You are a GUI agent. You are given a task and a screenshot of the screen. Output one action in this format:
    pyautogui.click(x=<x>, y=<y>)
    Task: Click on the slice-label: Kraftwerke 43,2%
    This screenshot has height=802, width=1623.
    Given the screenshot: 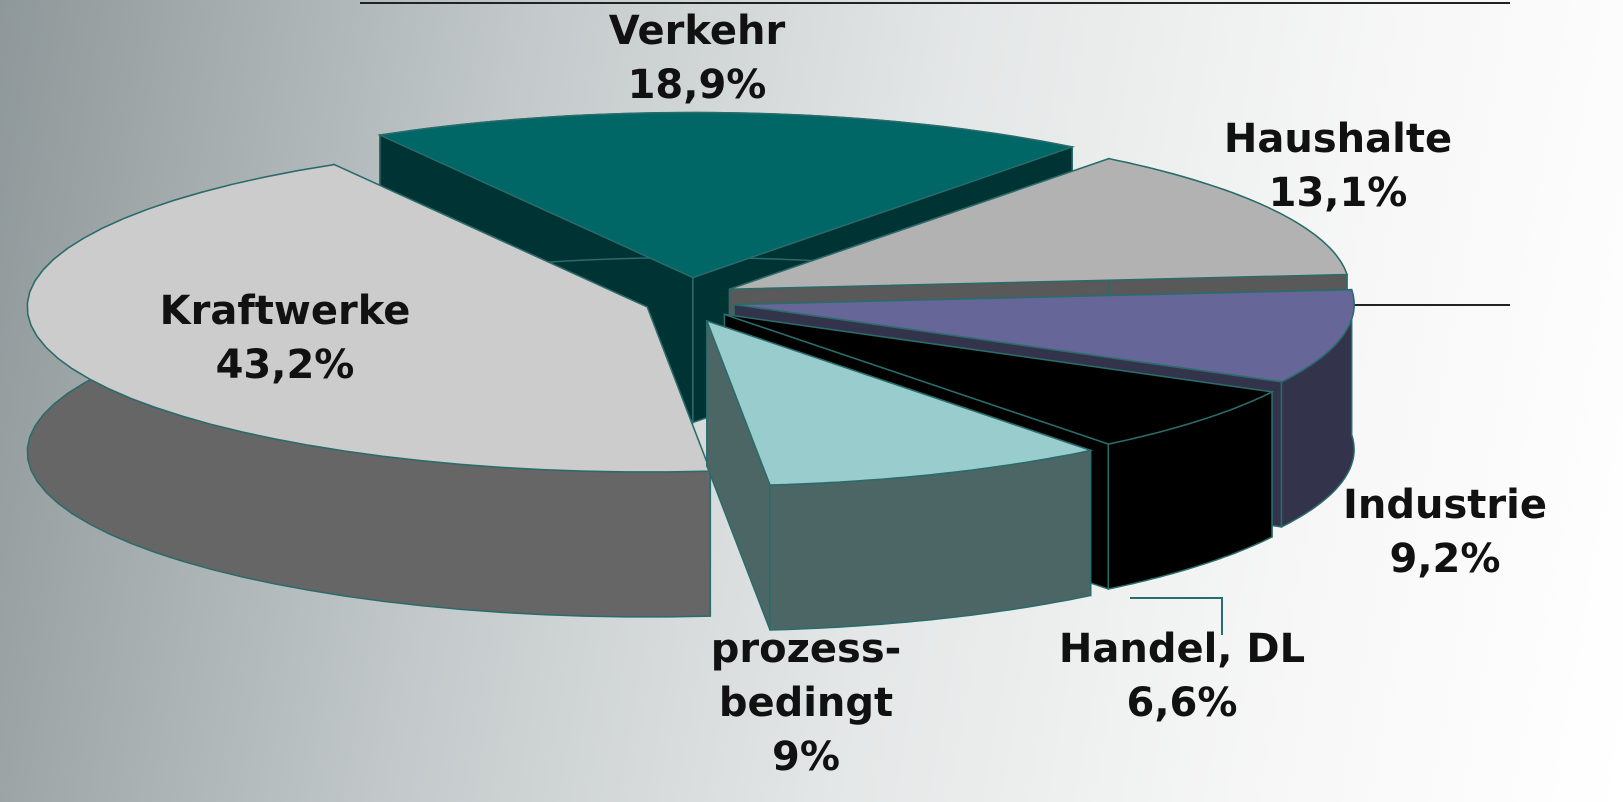 What is the action you would take?
    pyautogui.click(x=285, y=338)
    